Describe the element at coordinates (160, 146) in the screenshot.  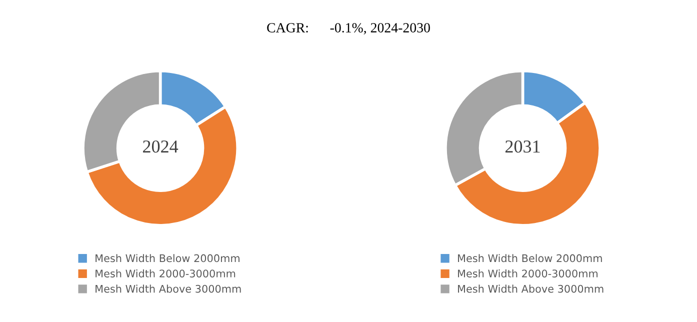
I see `text: 2024` at that location.